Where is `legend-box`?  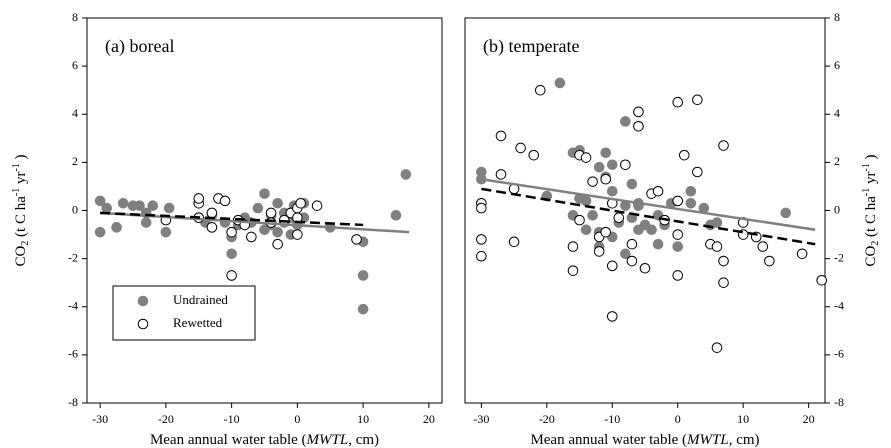
legend-box is located at coordinates (184, 313).